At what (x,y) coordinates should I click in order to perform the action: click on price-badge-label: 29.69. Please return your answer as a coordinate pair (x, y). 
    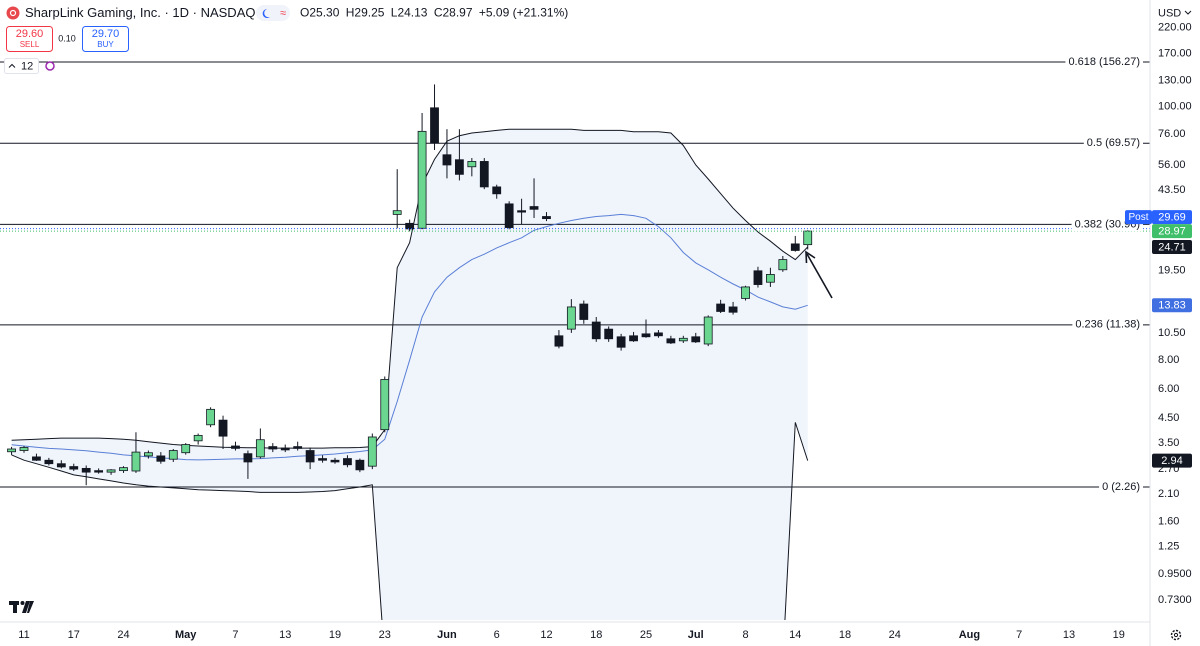
    Looking at the image, I should click on (1172, 217).